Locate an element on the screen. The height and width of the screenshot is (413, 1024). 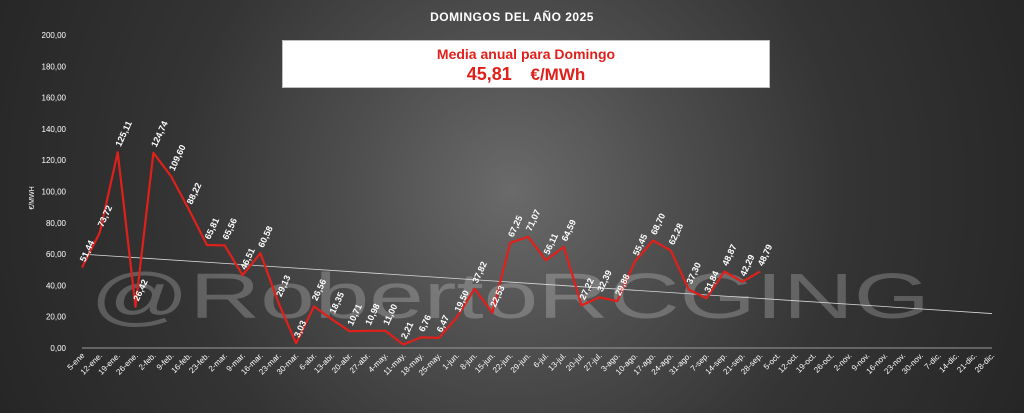
chart-title: DOMINGOS DEL AÑO 2025 is located at coordinates (512, 16).